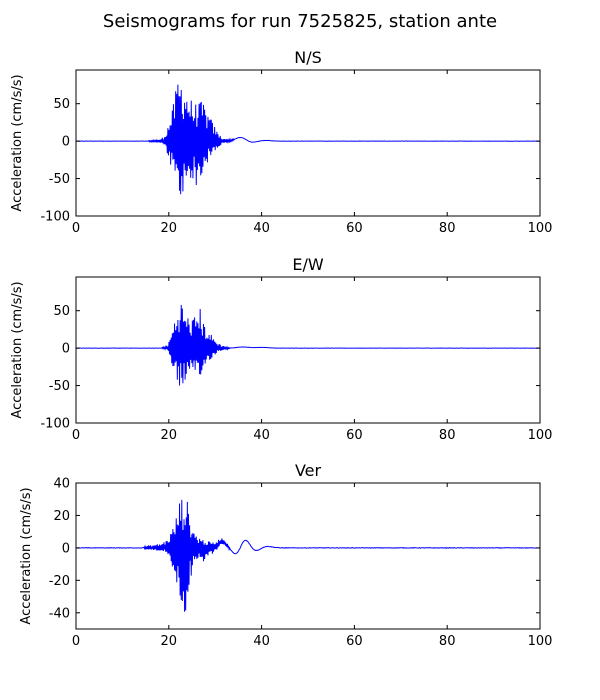 The image size is (600, 700). Describe the element at coordinates (59, 581) in the screenshot. I see `y-tick-label: -20` at that location.